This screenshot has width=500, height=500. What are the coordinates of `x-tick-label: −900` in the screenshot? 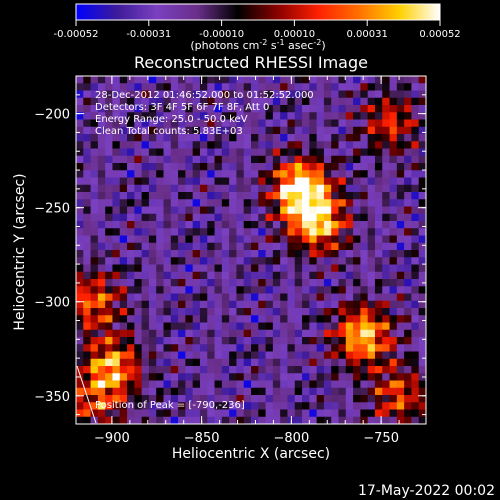 It's located at (112, 438).